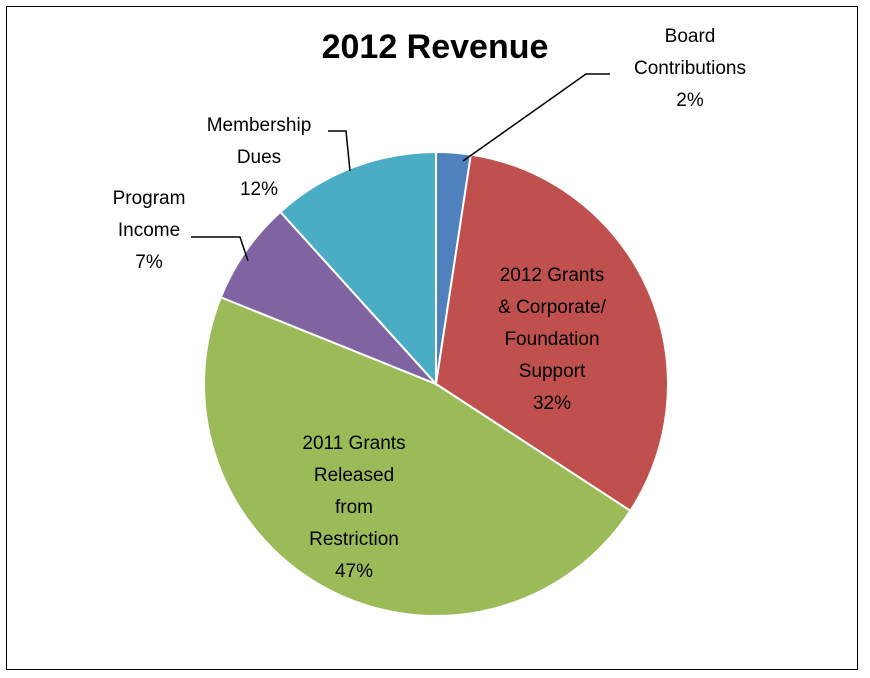 This screenshot has height=678, width=870. I want to click on slice-label-line: 2011 Grants, so click(353, 443).